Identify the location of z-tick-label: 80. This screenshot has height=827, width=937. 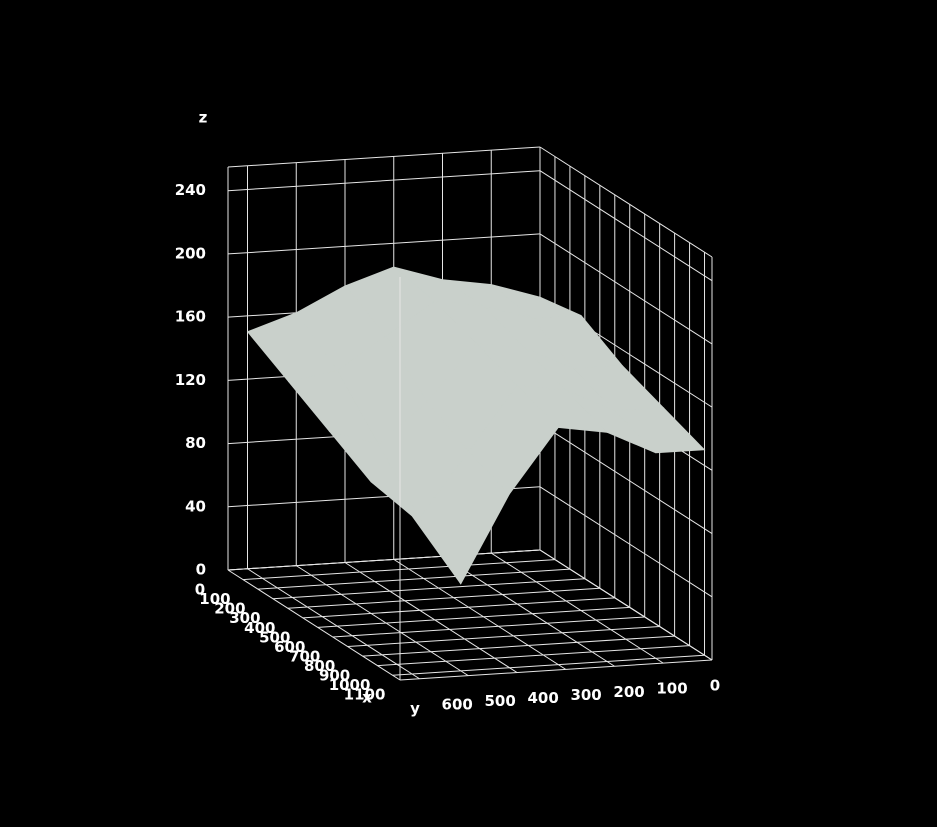
(195, 443).